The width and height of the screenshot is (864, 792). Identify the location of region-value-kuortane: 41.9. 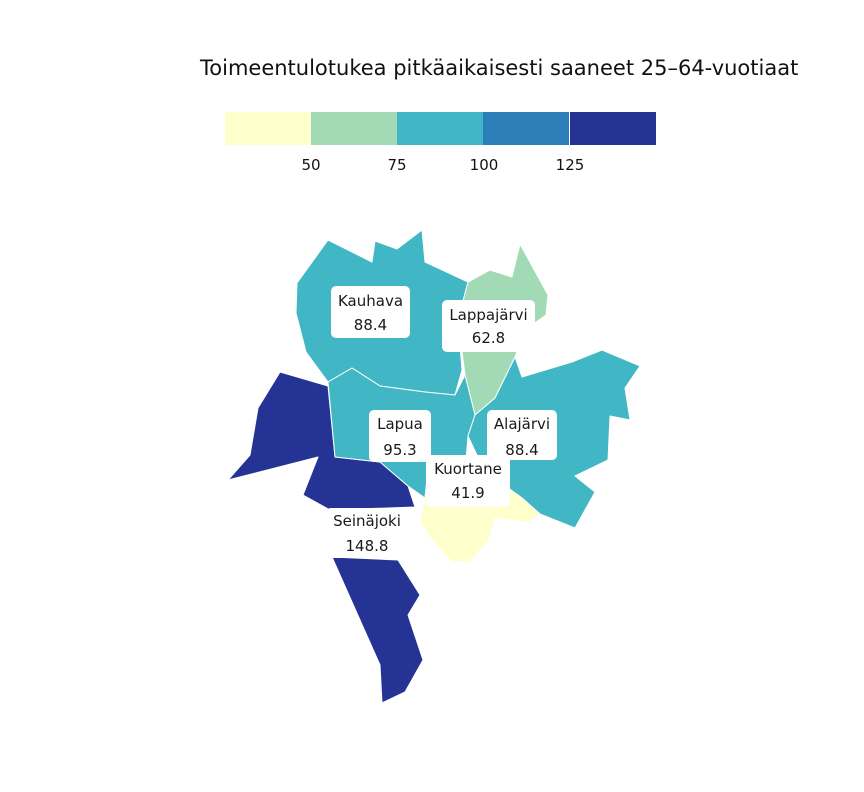
(467, 493).